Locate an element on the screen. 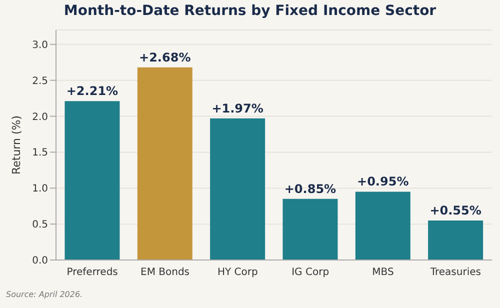 This screenshot has height=308, width=500. y-tick-label: 2.0 is located at coordinates (40, 117).